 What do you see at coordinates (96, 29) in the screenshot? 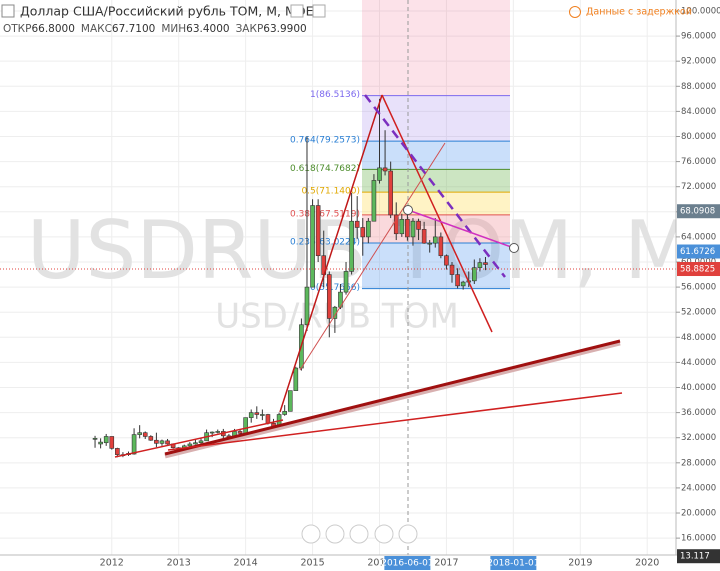
I see `ohlc-label: МАКС` at bounding box center [96, 29].